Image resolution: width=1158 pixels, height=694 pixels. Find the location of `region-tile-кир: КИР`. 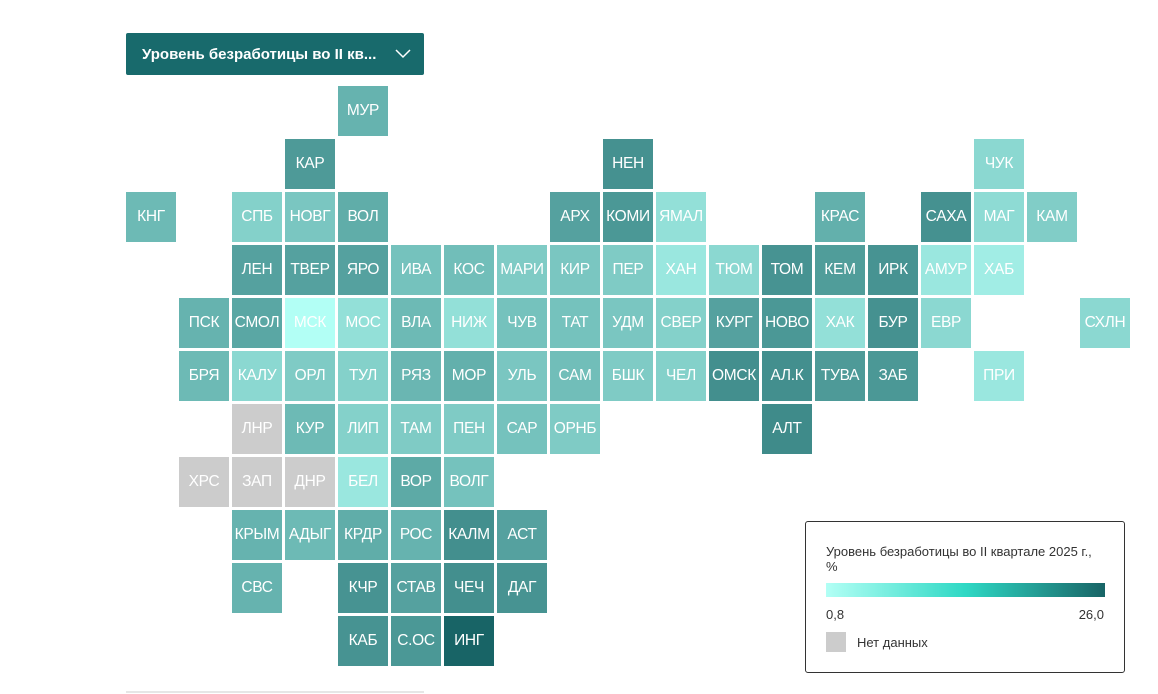

region-tile-кир: КИР is located at coordinates (575, 270).